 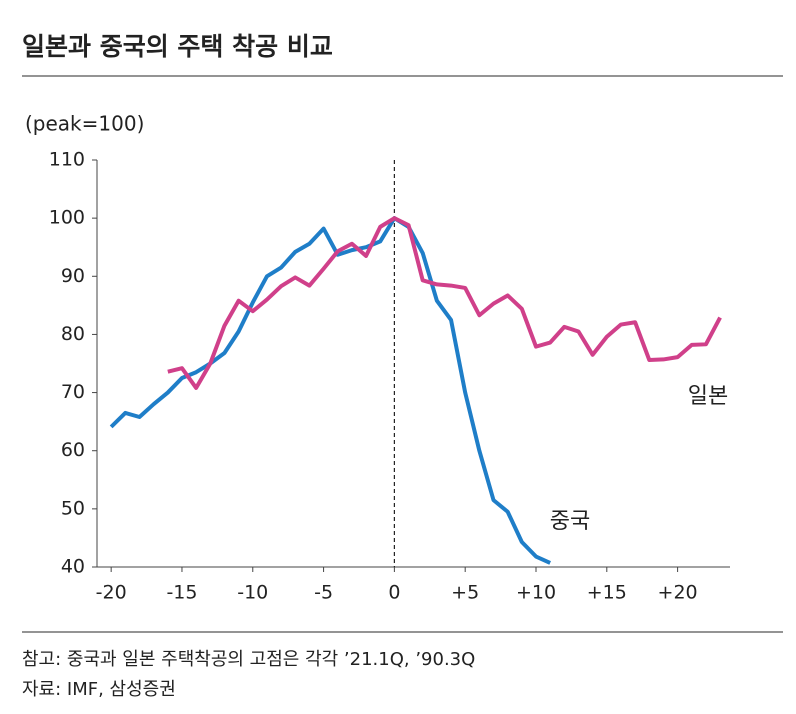 I want to click on note: 자료: IMF, 삼성증권, so click(x=99, y=689).